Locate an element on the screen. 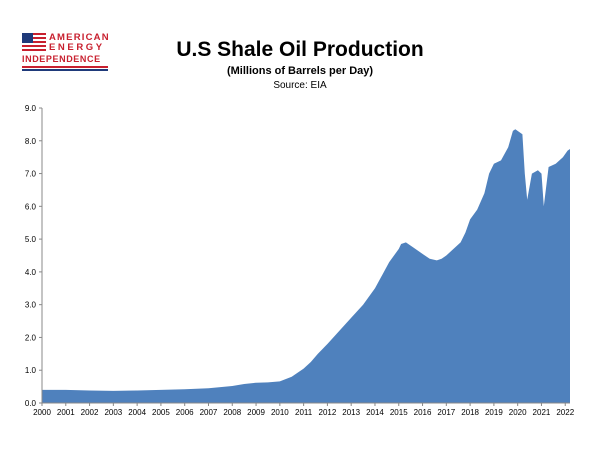  x-tick-label: 2005 is located at coordinates (161, 412).